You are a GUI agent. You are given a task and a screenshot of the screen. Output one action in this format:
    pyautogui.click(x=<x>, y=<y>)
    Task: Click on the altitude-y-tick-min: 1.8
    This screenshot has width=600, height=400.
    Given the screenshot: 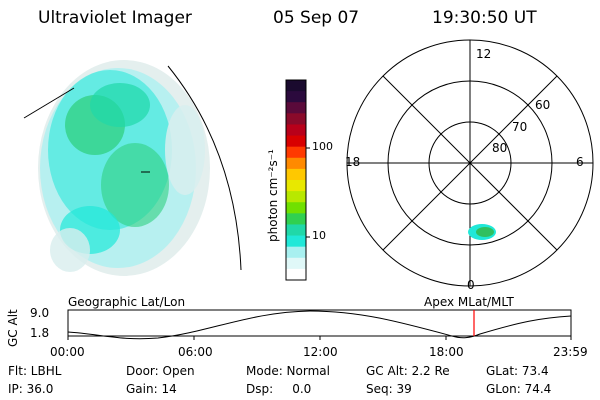 What is the action you would take?
    pyautogui.click(x=40, y=333)
    